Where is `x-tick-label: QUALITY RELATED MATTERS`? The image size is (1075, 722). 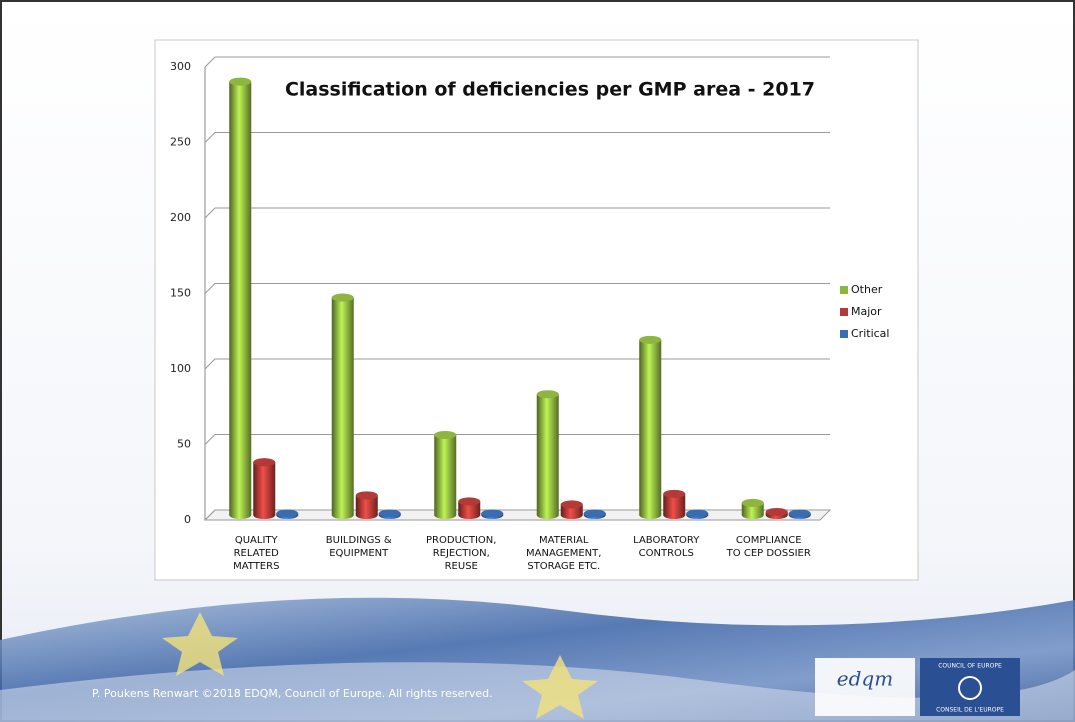 x-tick-label: QUALITY RELATED MATTERS is located at coordinates (256, 553).